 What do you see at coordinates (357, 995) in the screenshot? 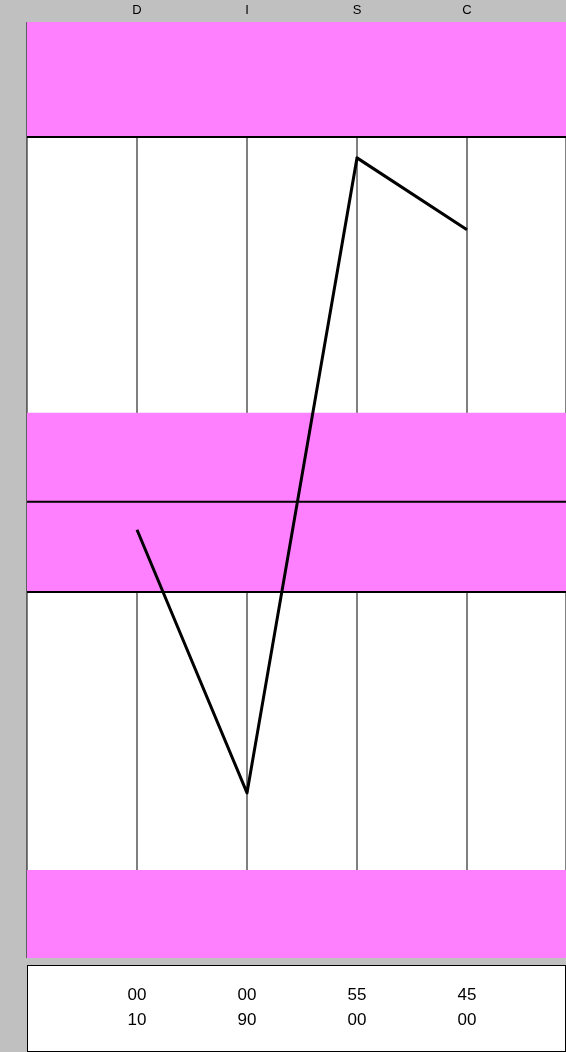
I see `text: 55` at bounding box center [357, 995].